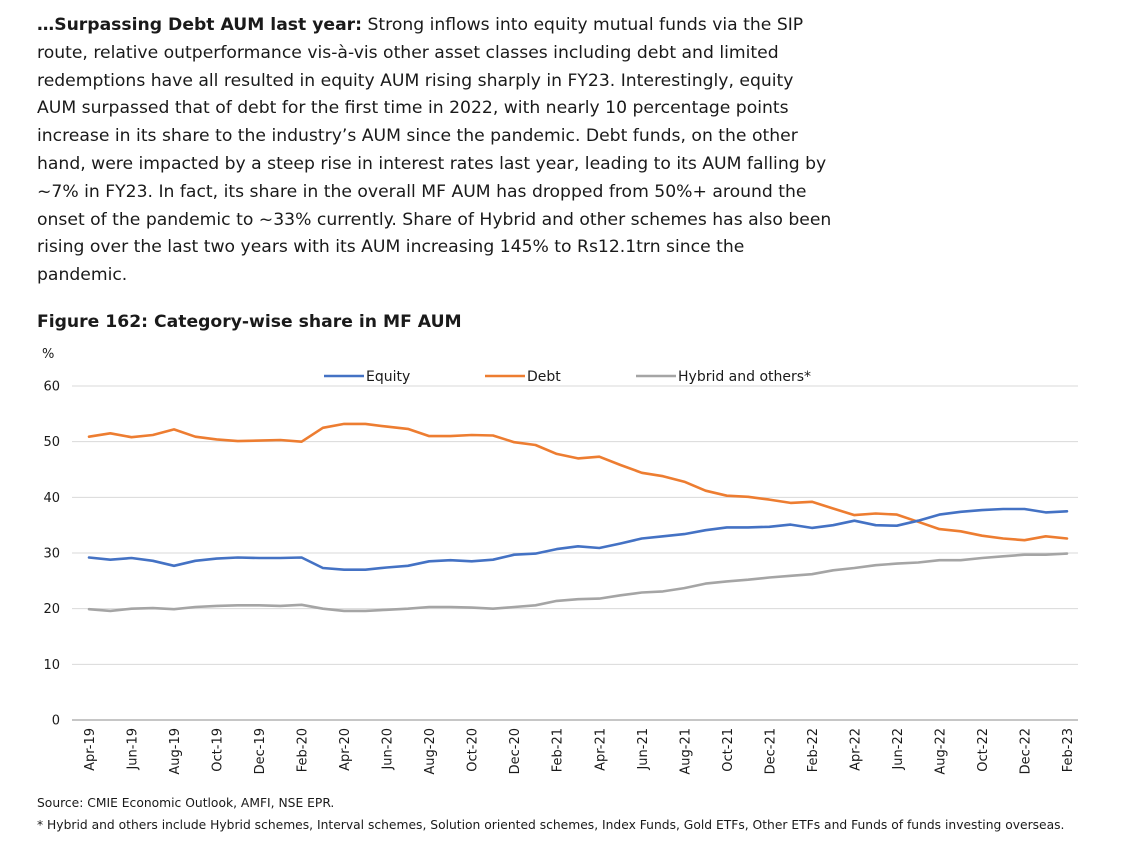  What do you see at coordinates (175, 751) in the screenshot?
I see `x-tick-Aug-19: Aug-19` at bounding box center [175, 751].